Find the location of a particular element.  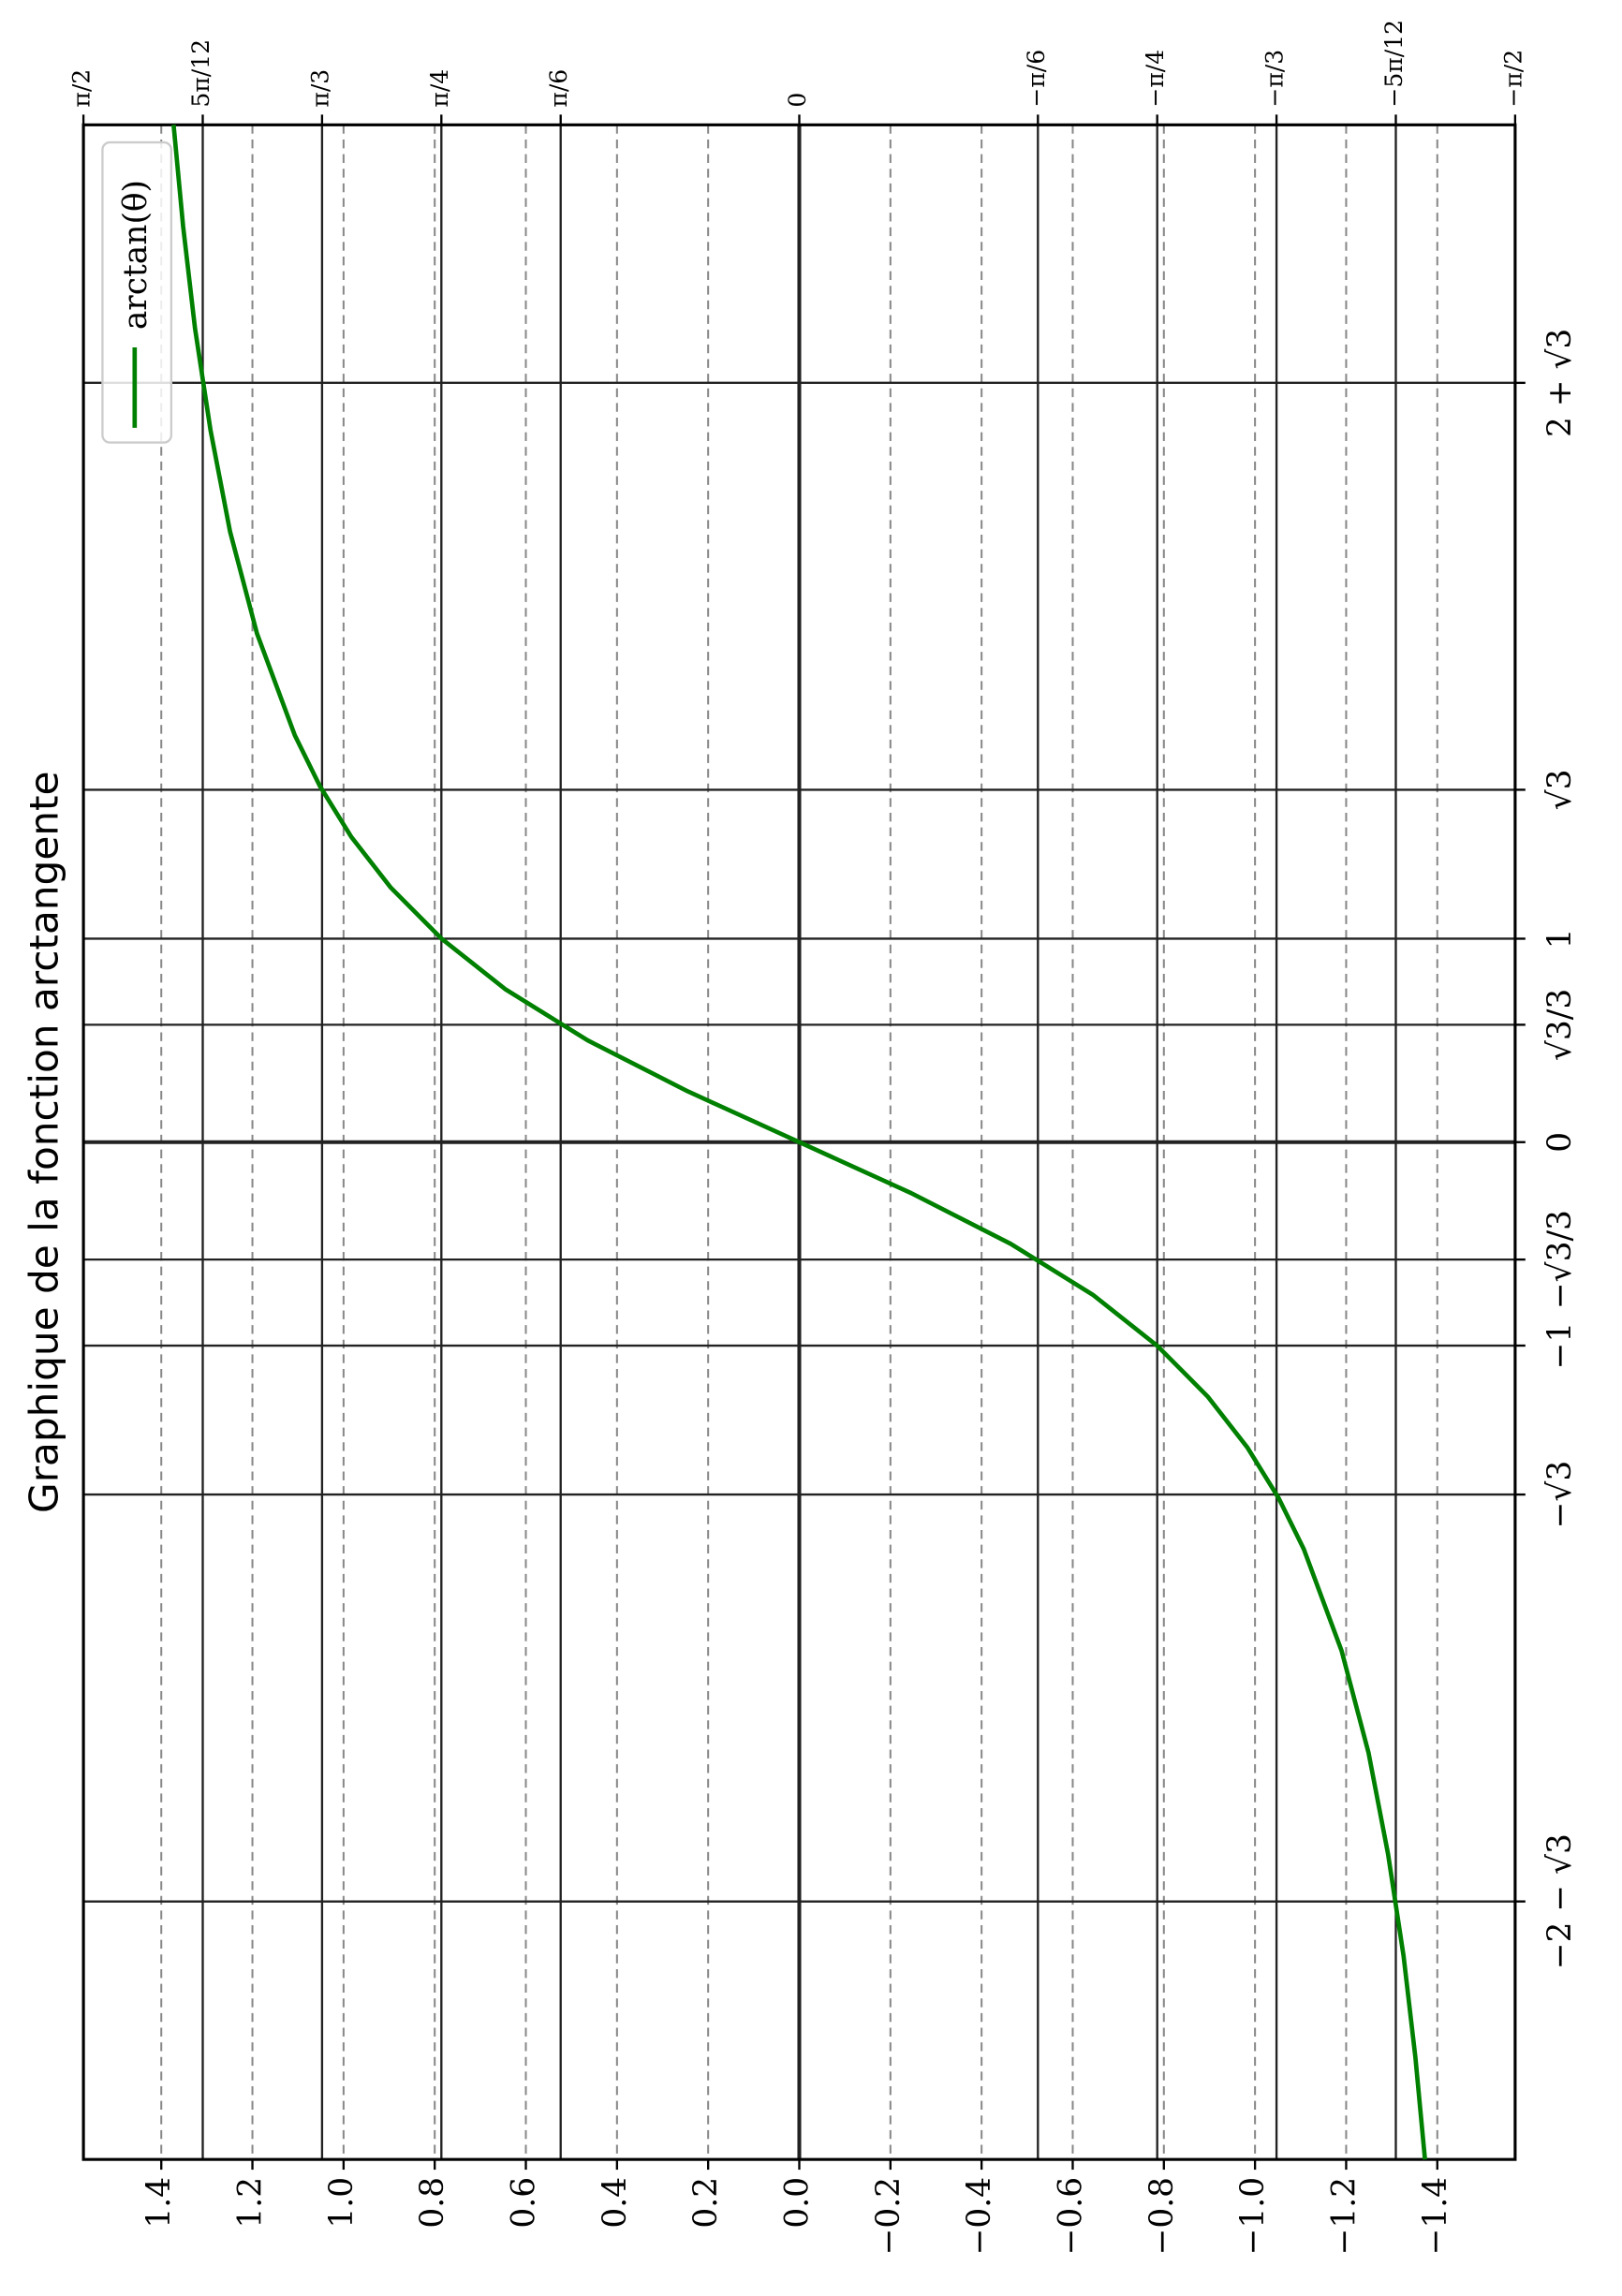

legend-box is located at coordinates (137, 292).